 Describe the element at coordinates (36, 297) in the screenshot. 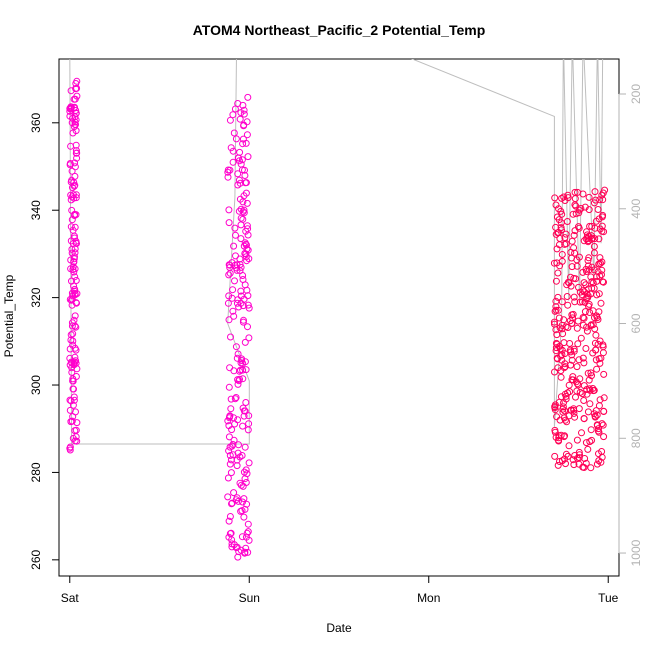

I see `y-tick-label: 320` at that location.